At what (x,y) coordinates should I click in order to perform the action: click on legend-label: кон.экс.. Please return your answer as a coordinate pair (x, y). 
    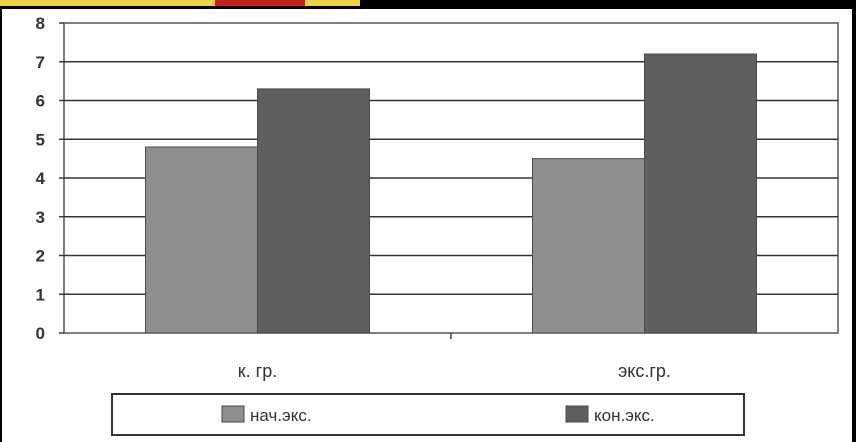
    Looking at the image, I should click on (624, 415).